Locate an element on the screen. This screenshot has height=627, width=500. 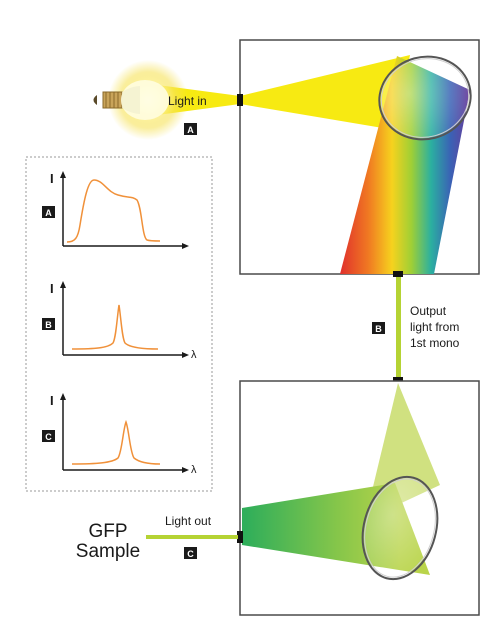
svg-text: Output is located at coordinates (428, 311).